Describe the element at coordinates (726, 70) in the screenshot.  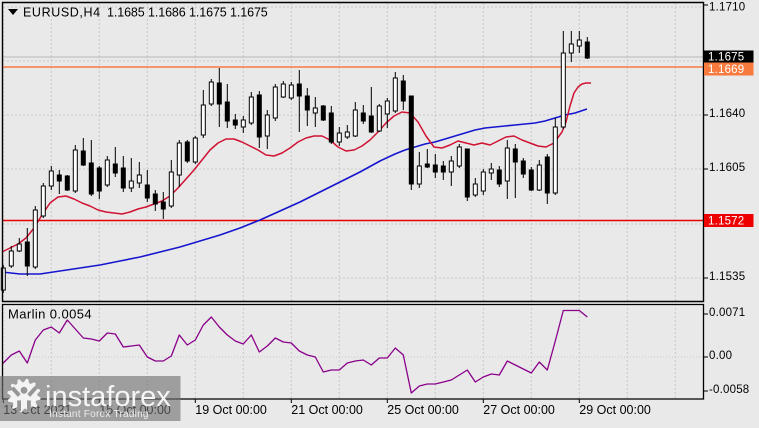
I see `svg-text: 1.1669` at that location.